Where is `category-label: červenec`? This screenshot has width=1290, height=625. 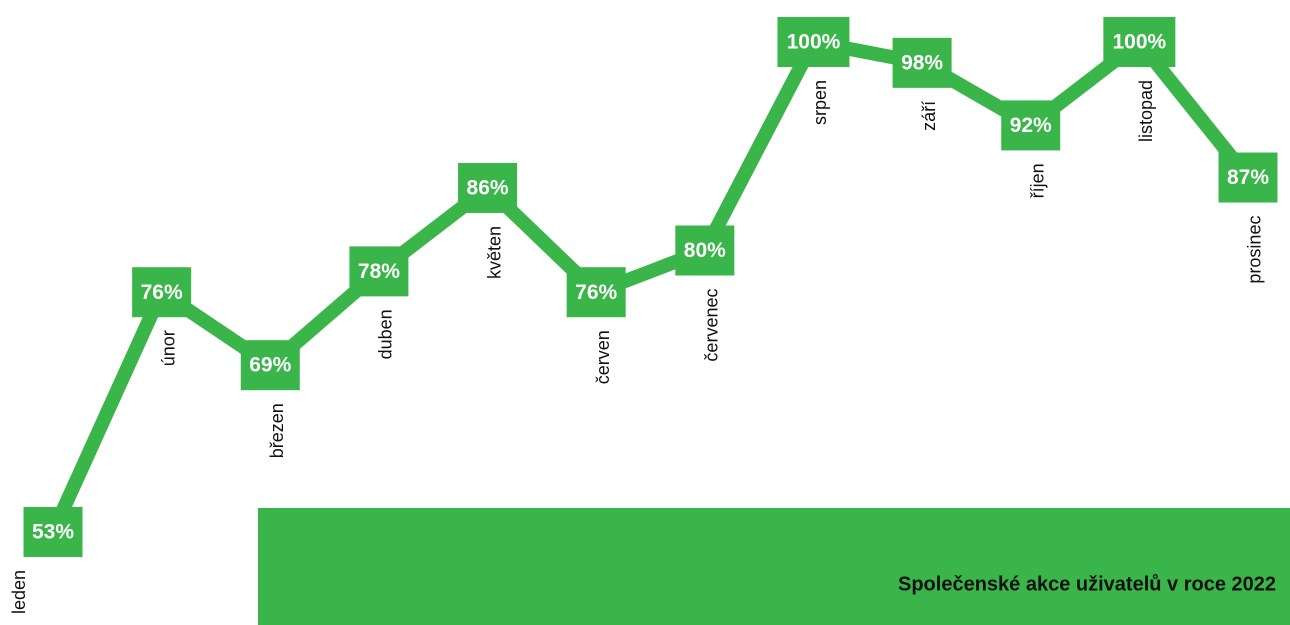
category-label: červenec is located at coordinates (712, 325).